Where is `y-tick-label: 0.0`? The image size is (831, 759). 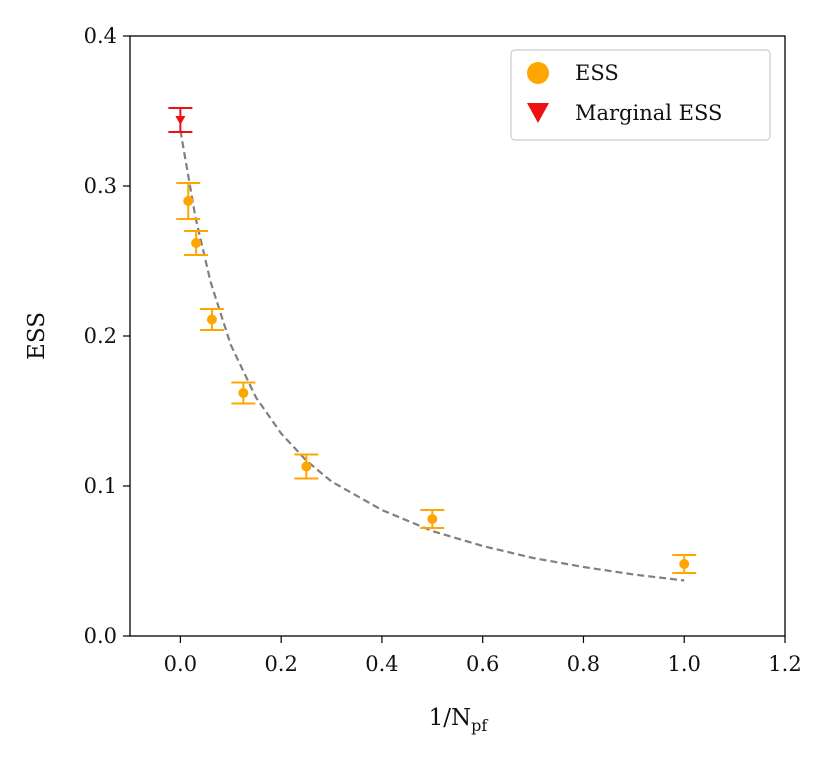 y-tick-label: 0.0 is located at coordinates (100, 636).